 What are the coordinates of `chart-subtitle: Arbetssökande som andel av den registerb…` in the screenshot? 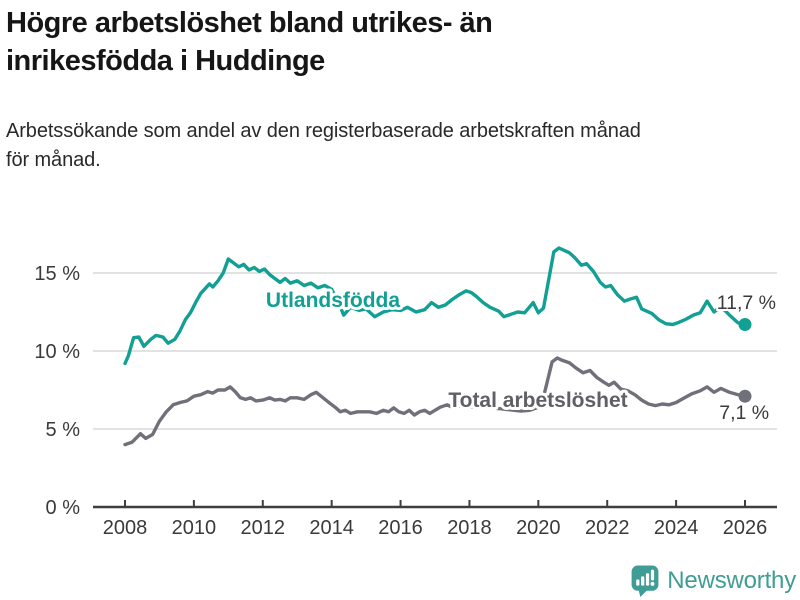 It's located at (398, 146).